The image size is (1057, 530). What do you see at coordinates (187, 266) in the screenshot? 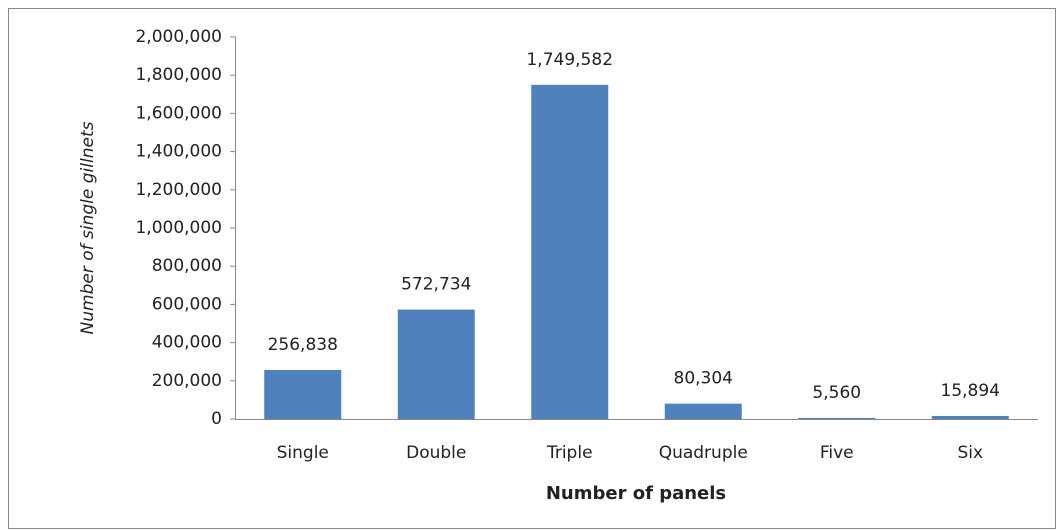
I see `y-tick-label: 800,000` at bounding box center [187, 266].